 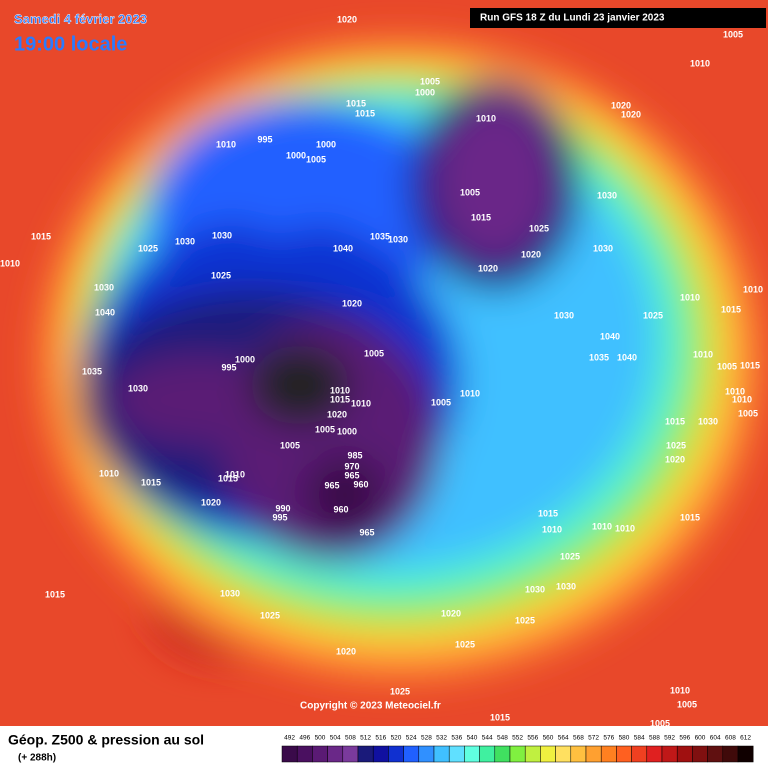 I want to click on scale-label: 576, so click(x=608, y=738).